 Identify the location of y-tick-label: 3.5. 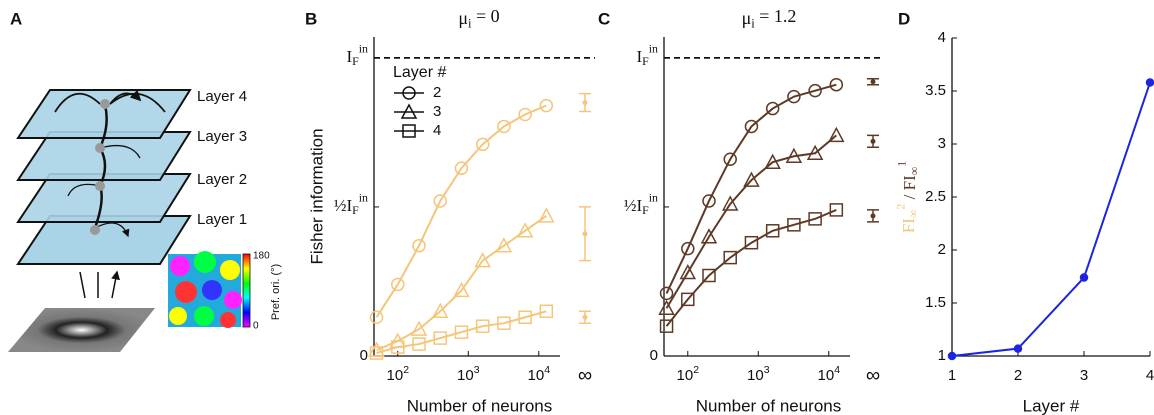
(935, 90).